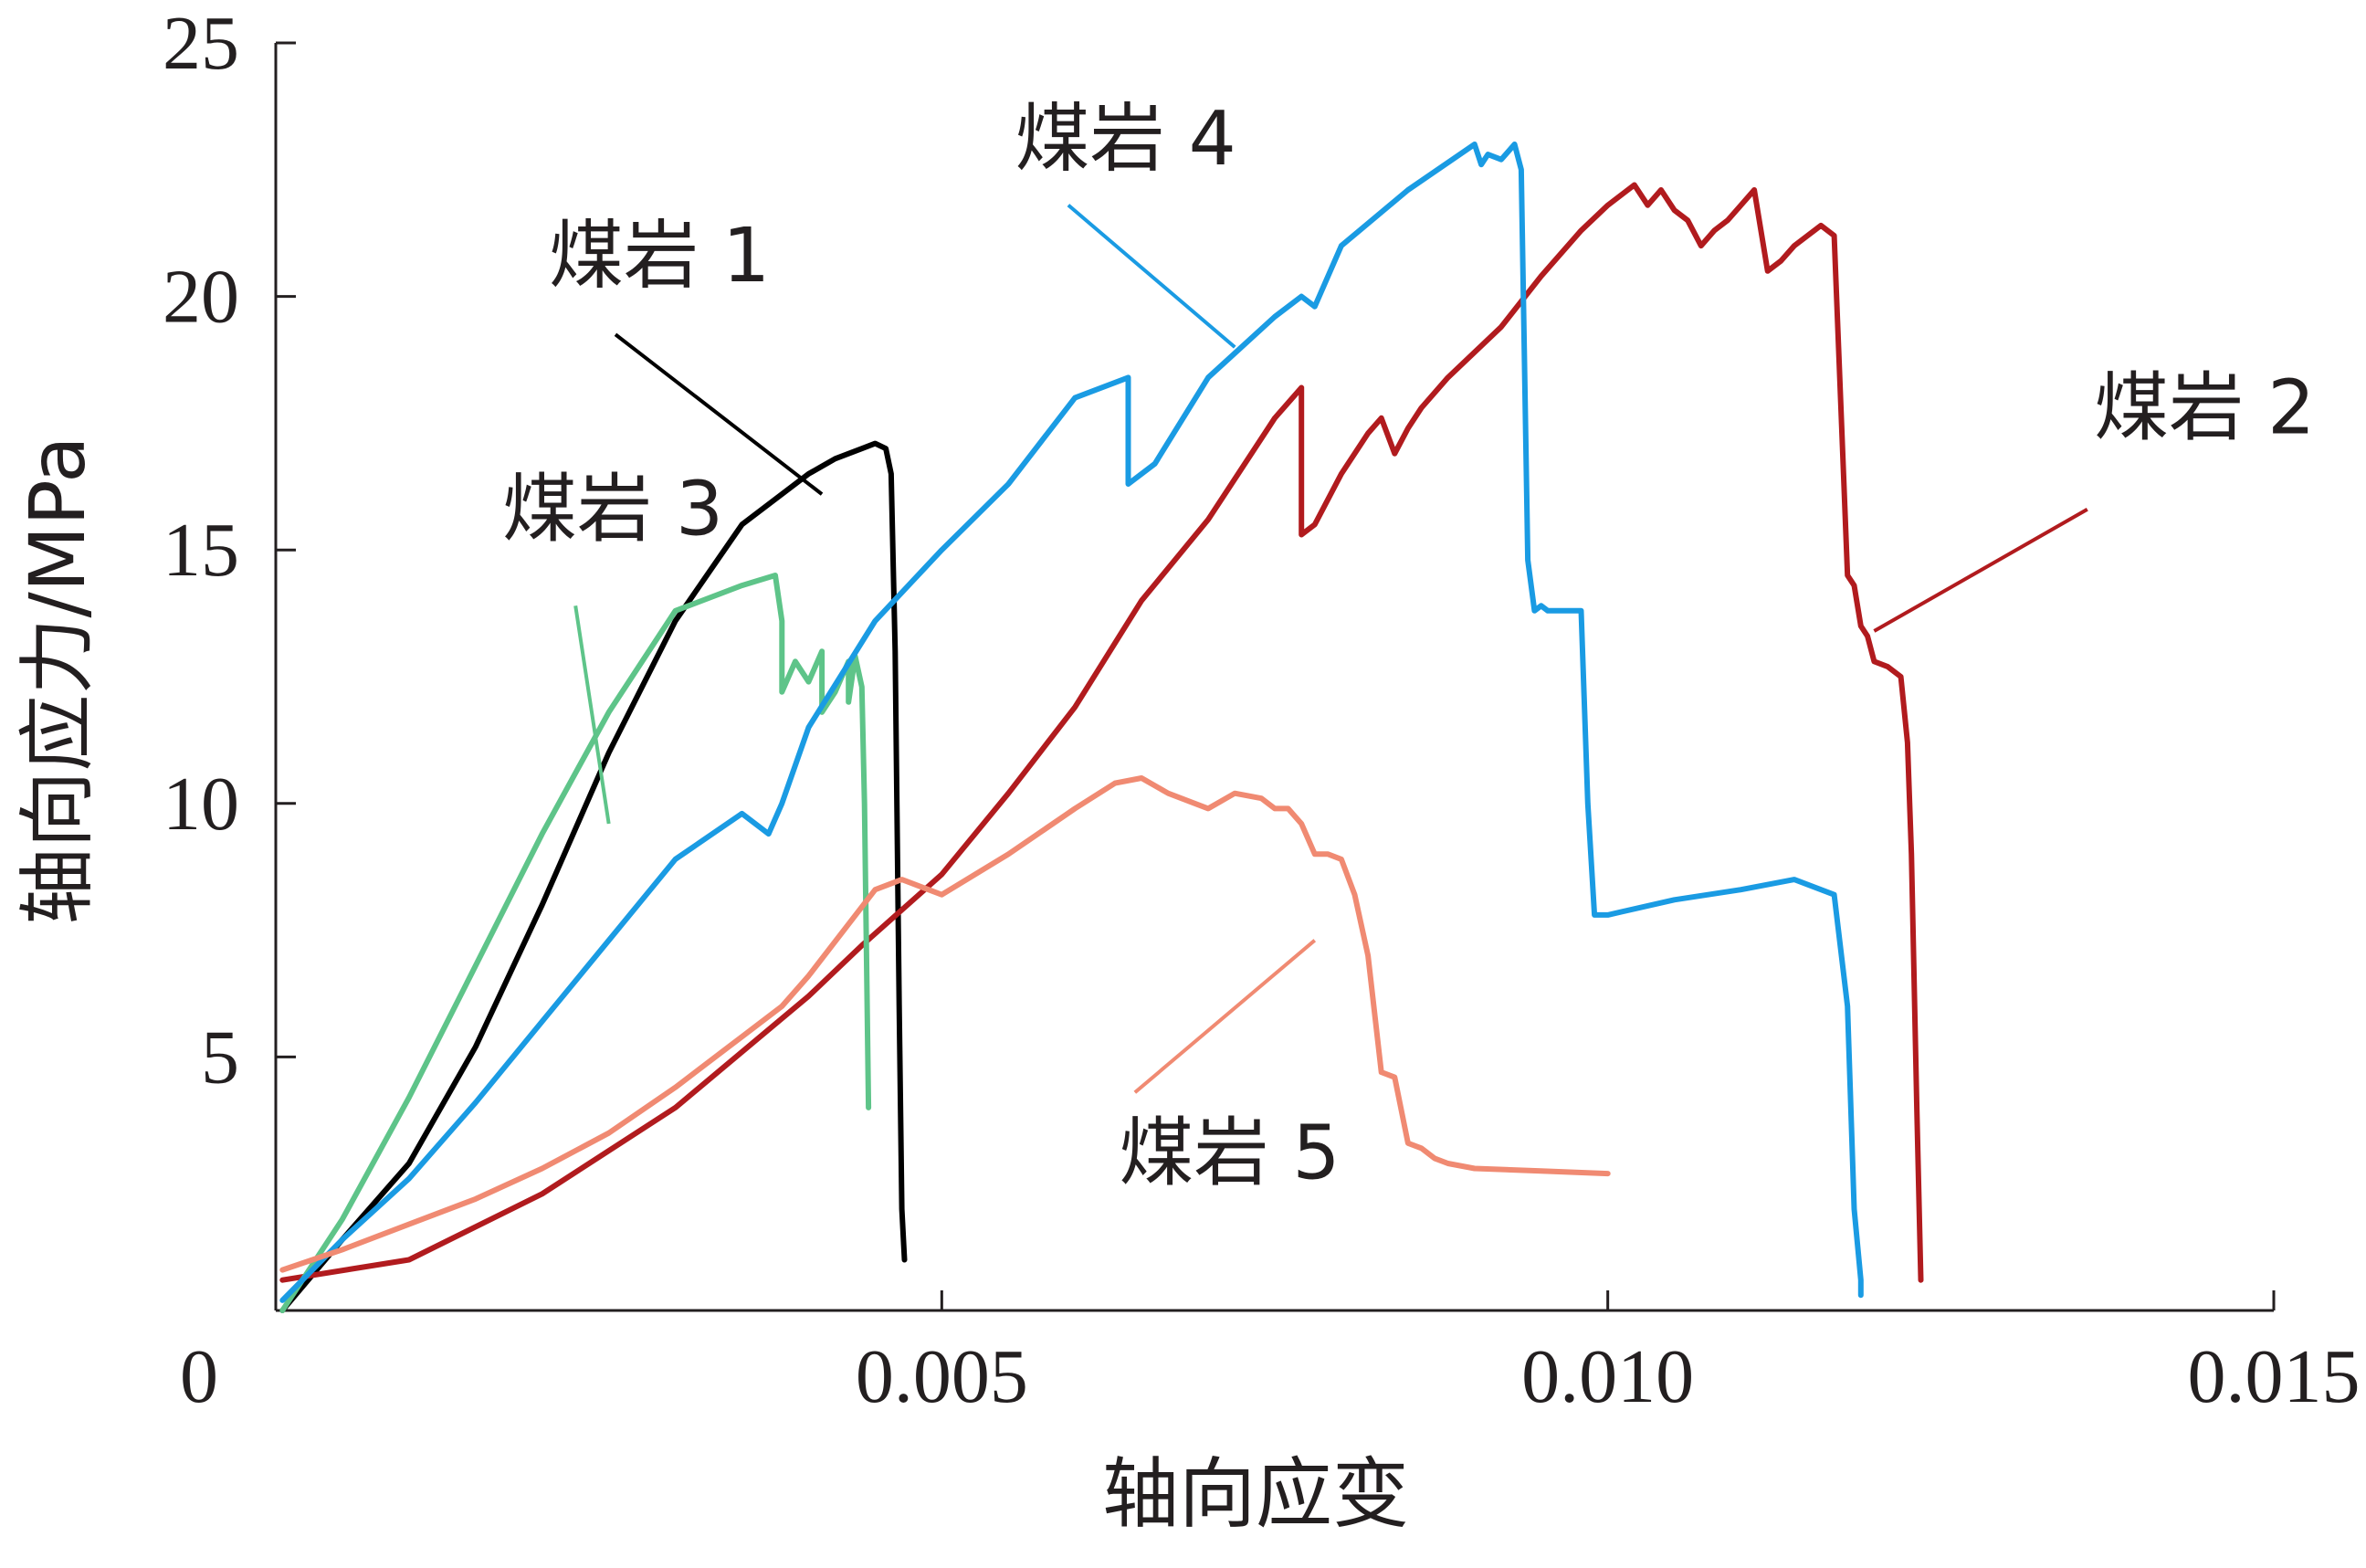 The height and width of the screenshot is (1568, 2366). I want to click on series-label-3: 煤岩 3, so click(613, 510).